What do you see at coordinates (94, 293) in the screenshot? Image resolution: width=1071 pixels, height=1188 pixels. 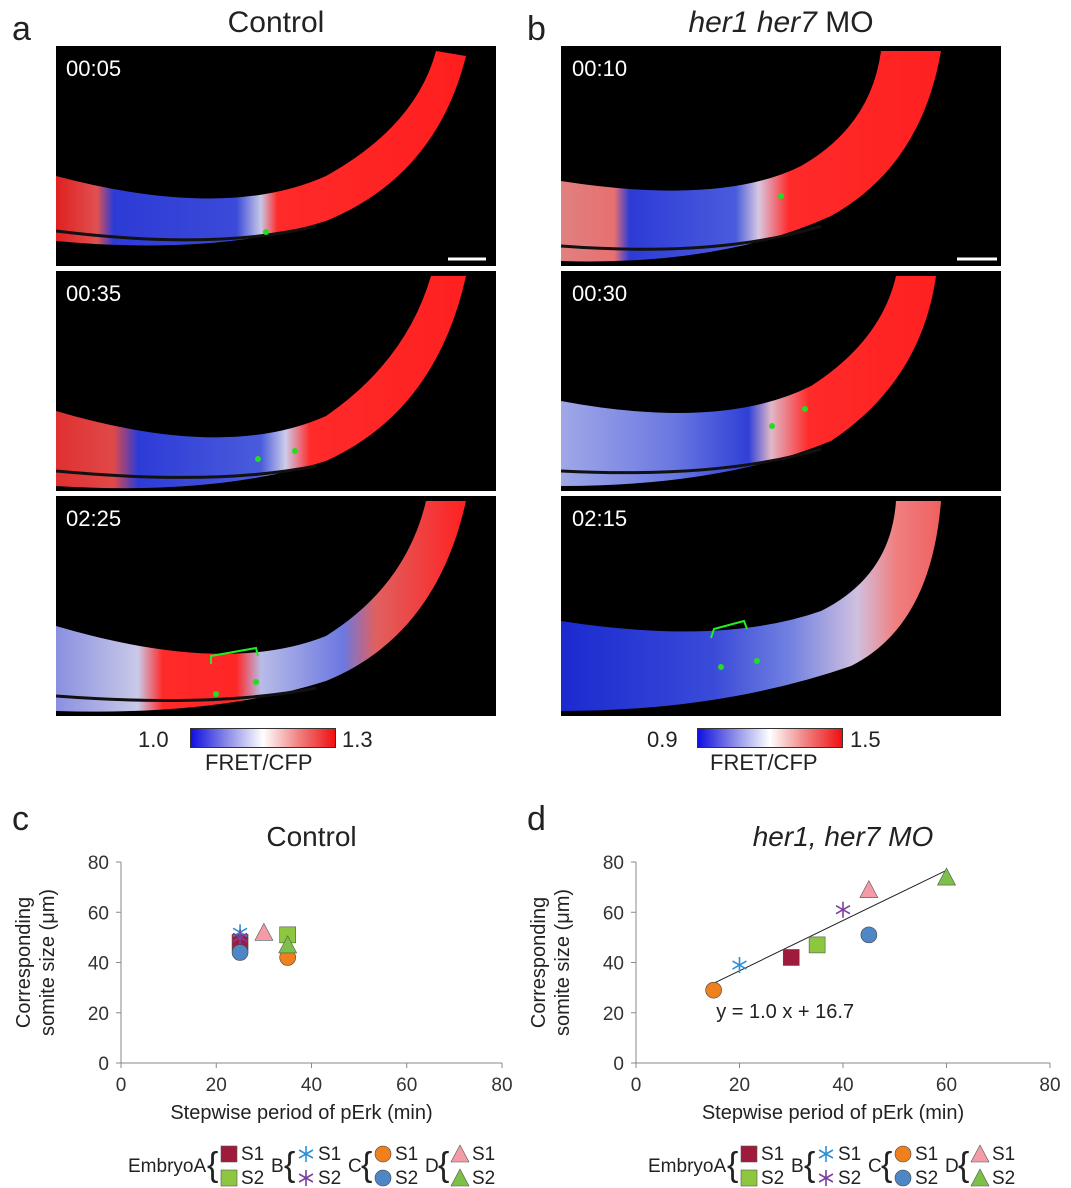 I see `control-timestamp-2: 00:35` at bounding box center [94, 293].